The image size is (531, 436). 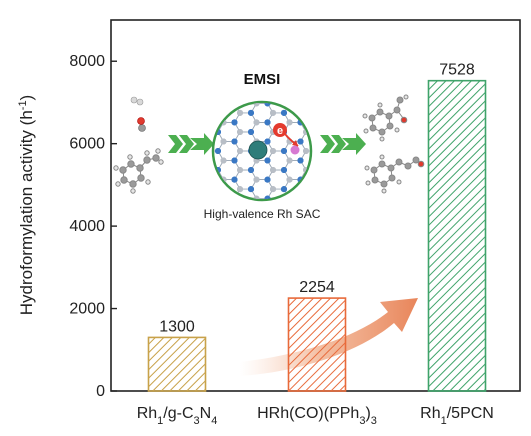 What do you see at coordinates (315, 416) in the screenshot?
I see `x-axis: Rh1/g-C3N4 HRh(CO)(PPh3)3 Rh1/5PCN` at bounding box center [315, 416].